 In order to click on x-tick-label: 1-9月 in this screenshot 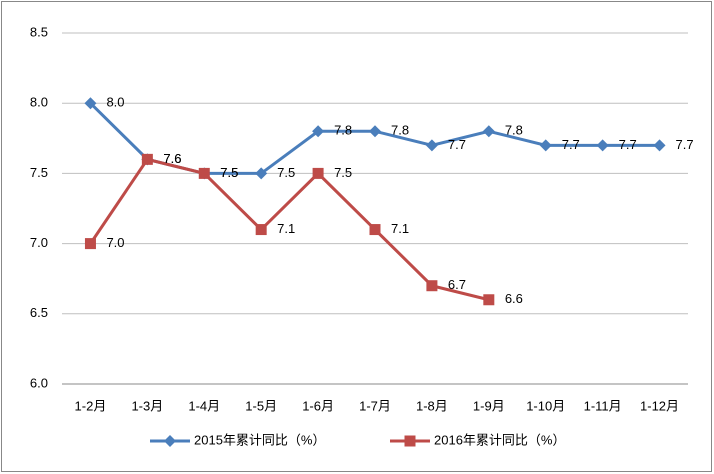, I will do `click(489, 405)`.